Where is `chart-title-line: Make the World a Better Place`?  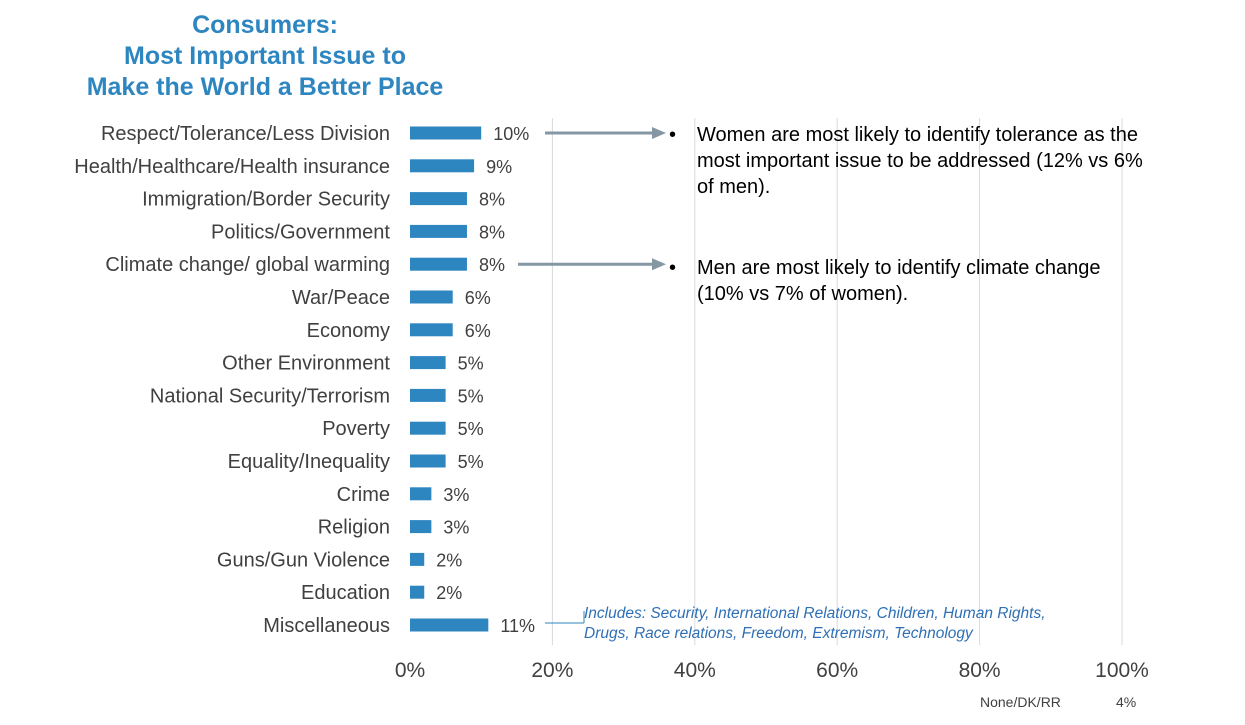
chart-title-line: Make the World a Better Place is located at coordinates (265, 87).